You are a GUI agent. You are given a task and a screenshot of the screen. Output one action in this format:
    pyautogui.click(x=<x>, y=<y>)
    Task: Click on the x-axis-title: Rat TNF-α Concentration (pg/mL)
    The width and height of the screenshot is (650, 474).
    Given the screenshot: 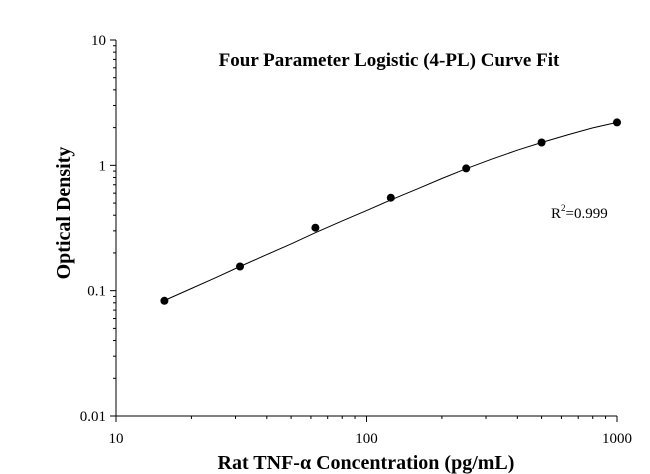 What is the action you would take?
    pyautogui.click(x=366, y=463)
    